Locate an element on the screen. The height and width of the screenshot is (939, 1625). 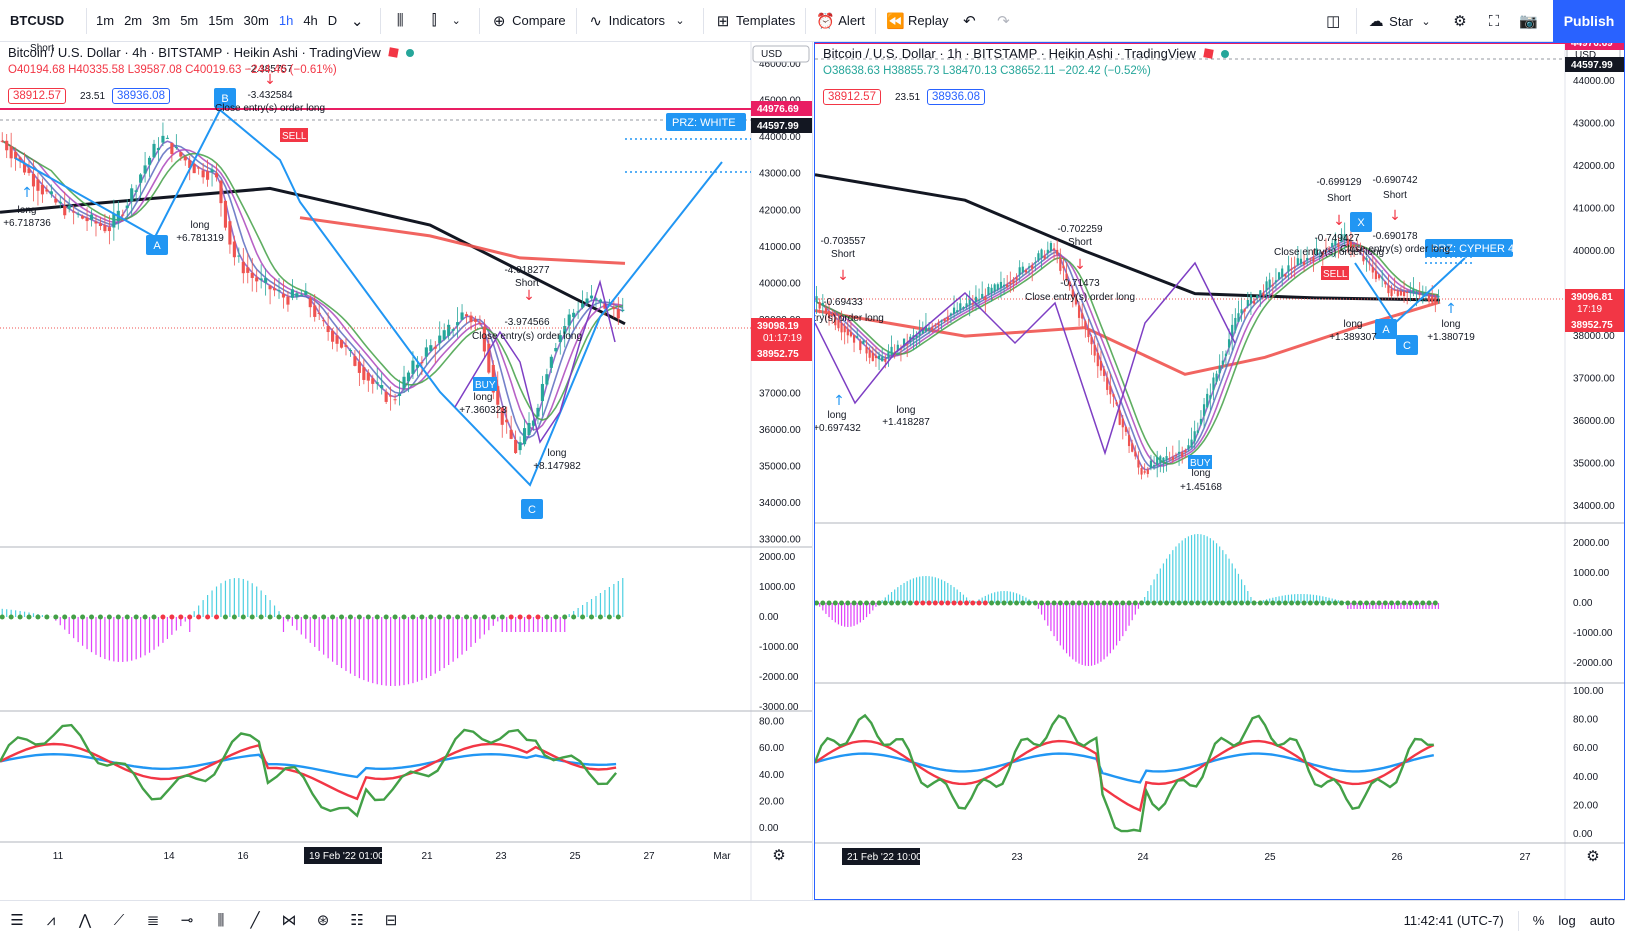
timeframe-1h: 1h is located at coordinates (286, 20).